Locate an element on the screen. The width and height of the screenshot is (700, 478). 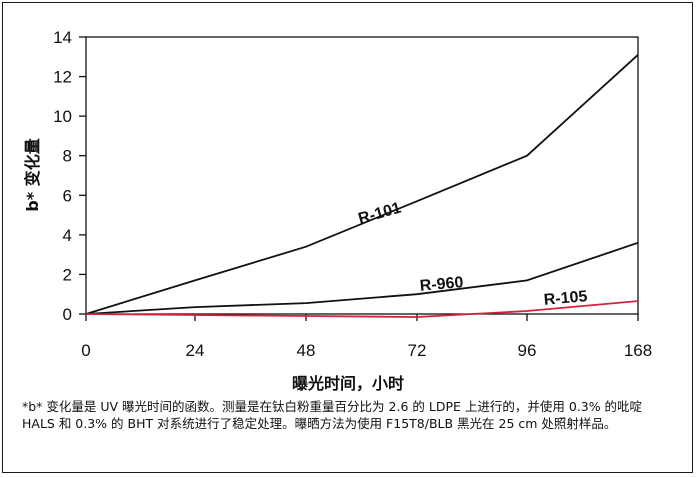
series-label-r-105: R-105 is located at coordinates (565, 298).